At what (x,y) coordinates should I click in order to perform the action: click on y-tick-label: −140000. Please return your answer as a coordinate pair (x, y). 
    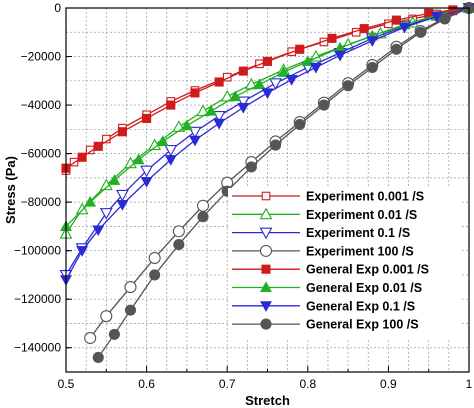
    Looking at the image, I should click on (37, 348).